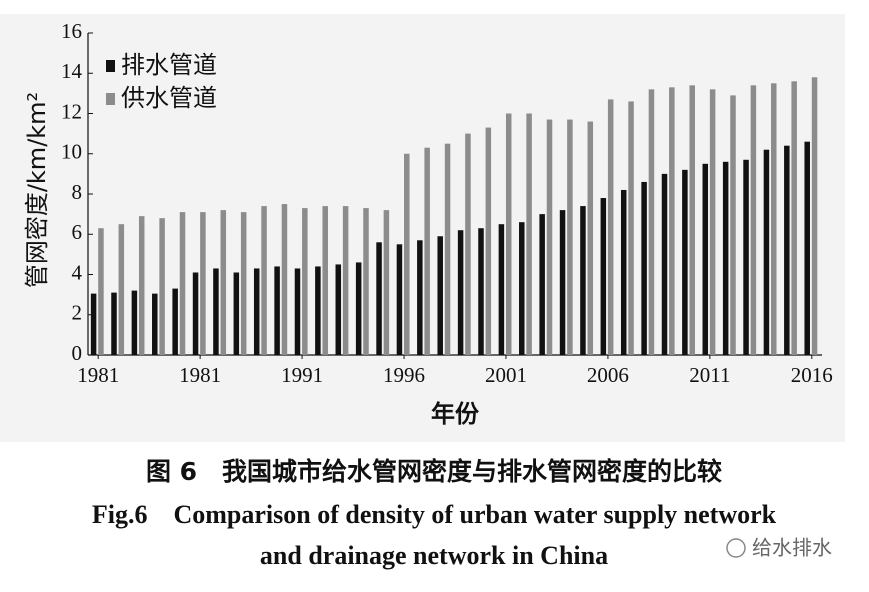 Image resolution: width=869 pixels, height=592 pixels. What do you see at coordinates (812, 375) in the screenshot?
I see `x-tick-label: 2016` at bounding box center [812, 375].